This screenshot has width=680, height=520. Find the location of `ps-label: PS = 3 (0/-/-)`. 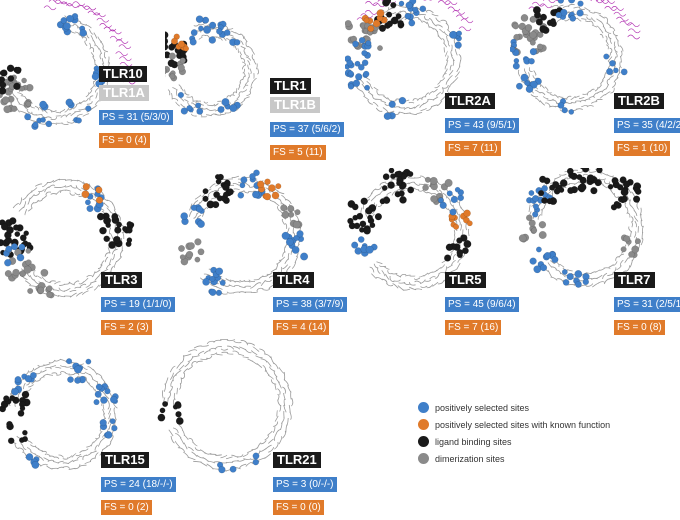

ps-label: PS = 3 (0/-/-) is located at coordinates (305, 484).